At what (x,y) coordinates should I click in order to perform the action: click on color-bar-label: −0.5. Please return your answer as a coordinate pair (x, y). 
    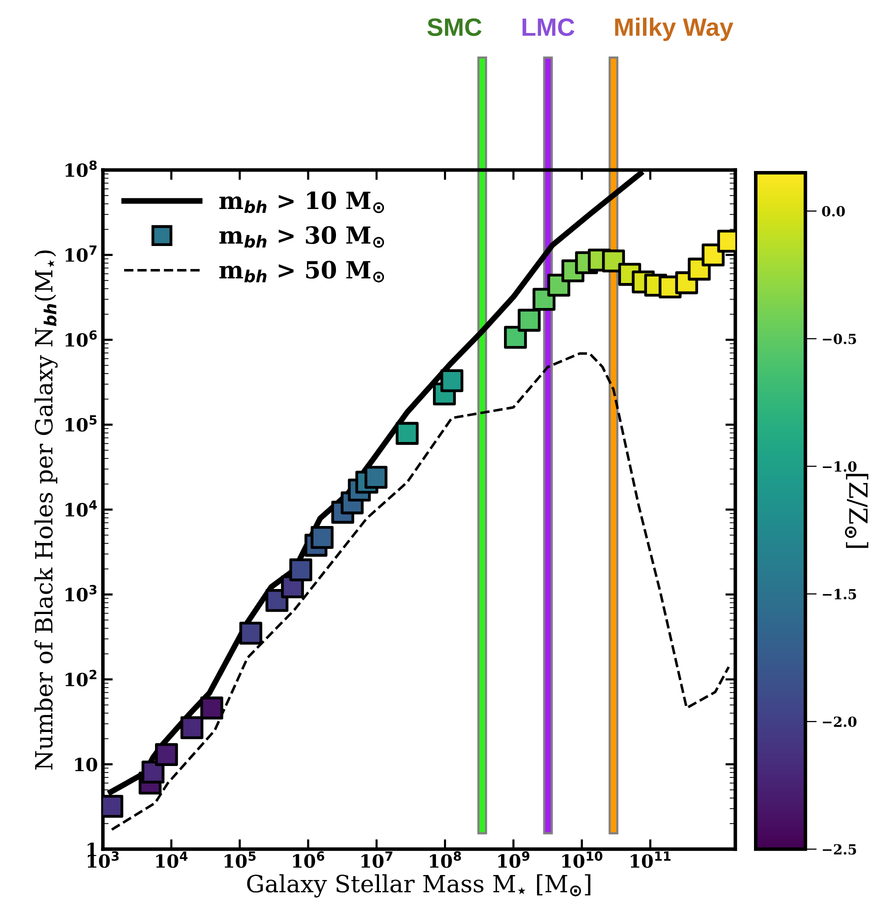
    Looking at the image, I should click on (839, 339).